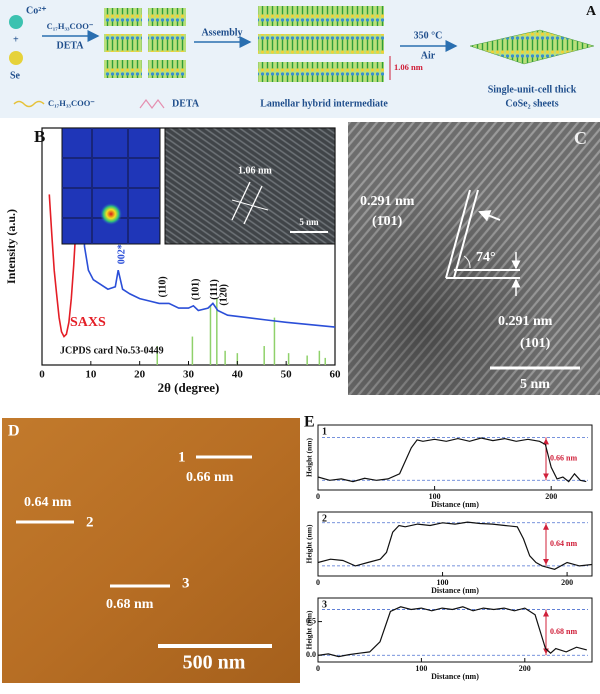 Image resolution: width=600 pixels, height=694 pixels. Describe the element at coordinates (214, 663) in the screenshot. I see `scale-bar-label: 500 nm` at that location.